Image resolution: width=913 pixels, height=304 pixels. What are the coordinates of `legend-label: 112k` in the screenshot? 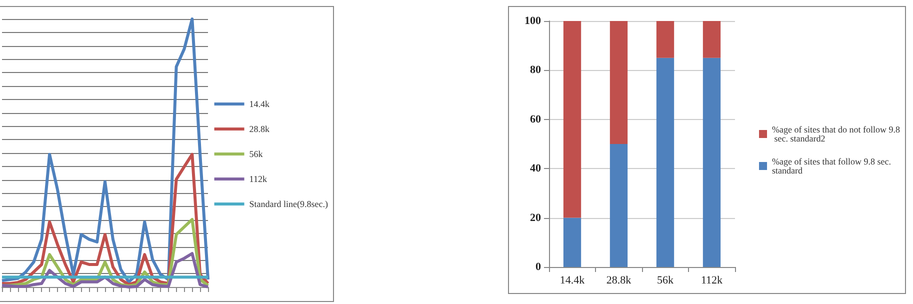 It's located at (258, 179).